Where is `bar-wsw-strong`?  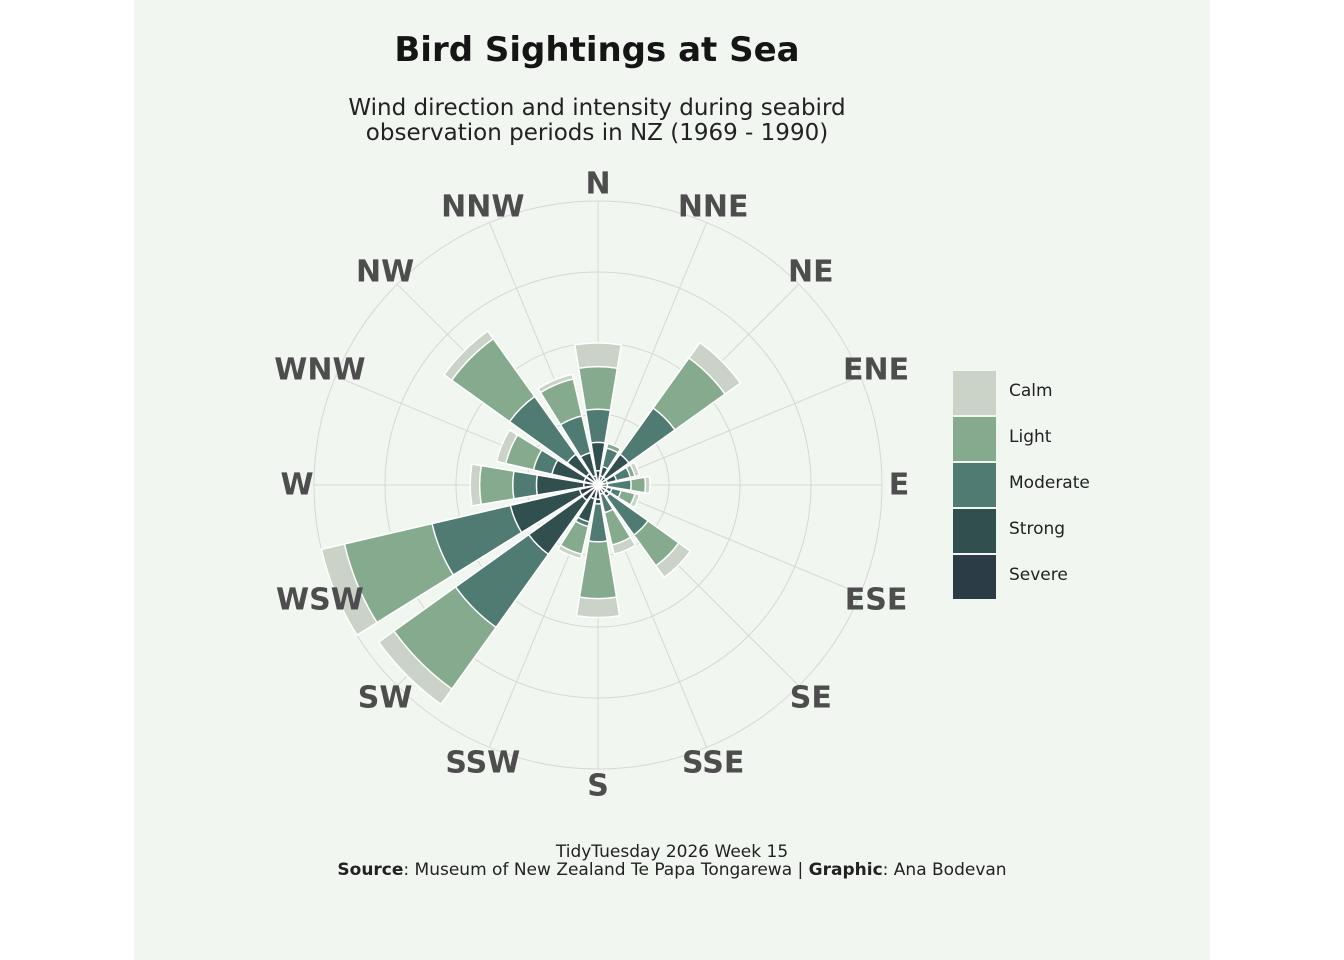 bar-wsw-strong is located at coordinates (554, 509).